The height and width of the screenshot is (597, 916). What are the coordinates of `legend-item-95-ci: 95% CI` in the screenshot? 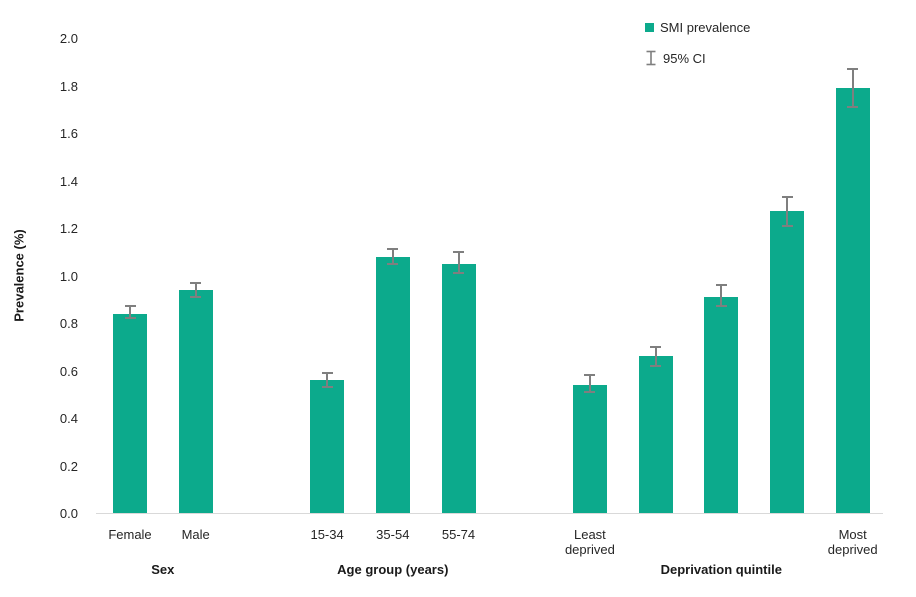 It's located at (697, 58).